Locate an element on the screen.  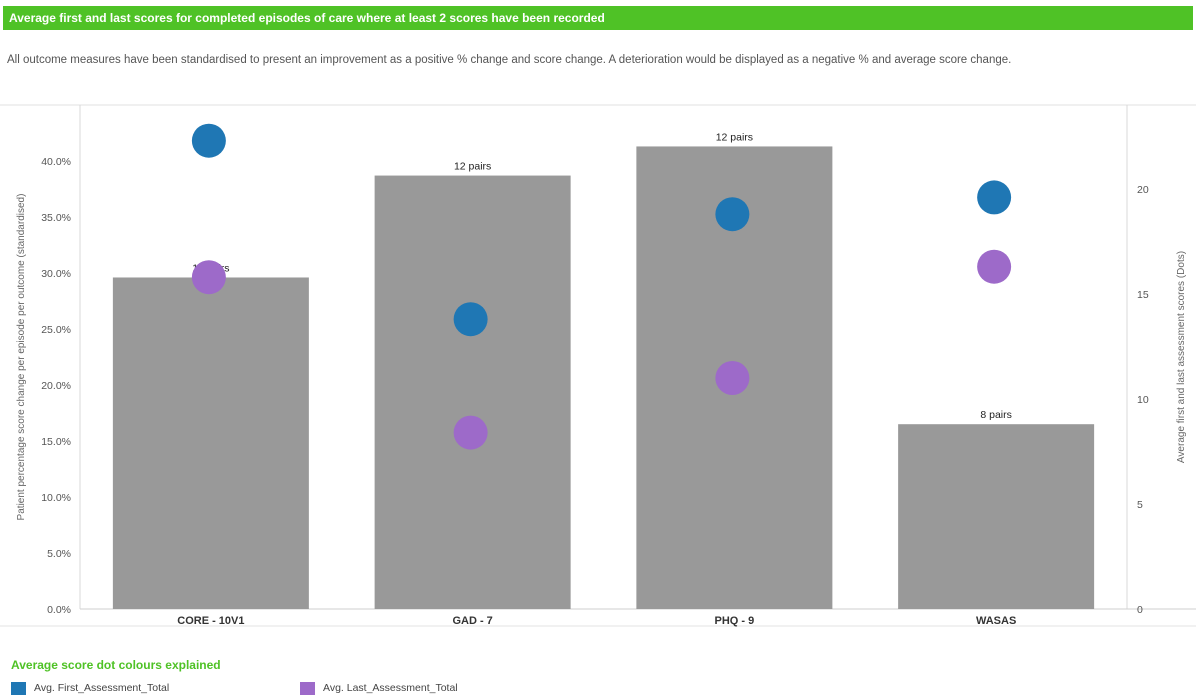
legend-item-first: Avg. First_Assessment_Total is located at coordinates (90, 688).